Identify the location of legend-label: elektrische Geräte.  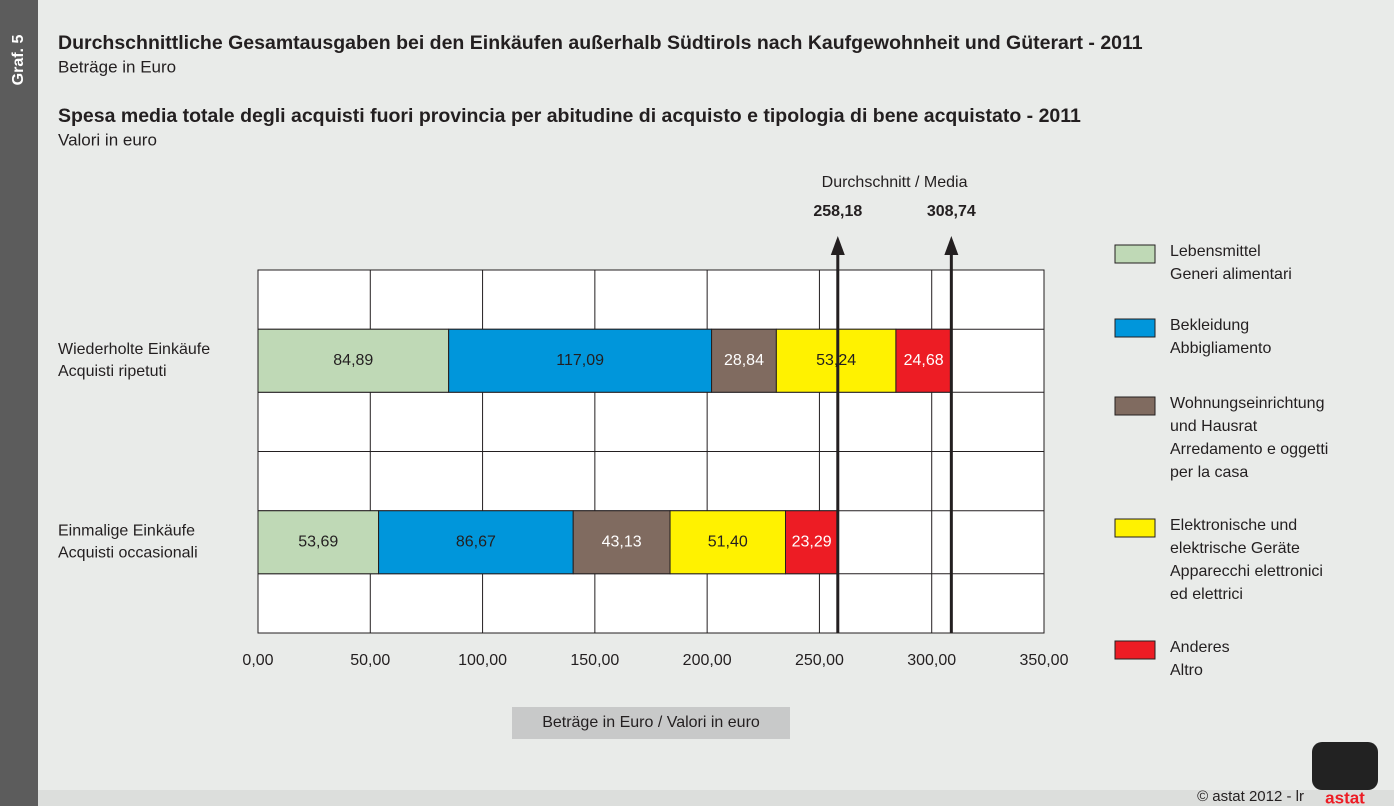
(1235, 548).